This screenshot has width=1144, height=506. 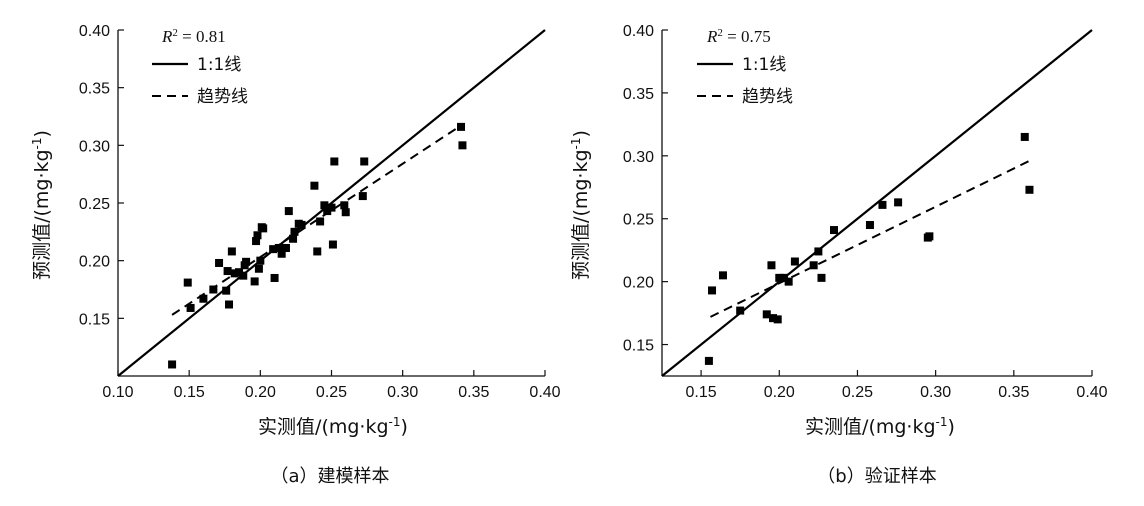 What do you see at coordinates (638, 31) in the screenshot?
I see `y-tick-label: 0.40` at bounding box center [638, 31].